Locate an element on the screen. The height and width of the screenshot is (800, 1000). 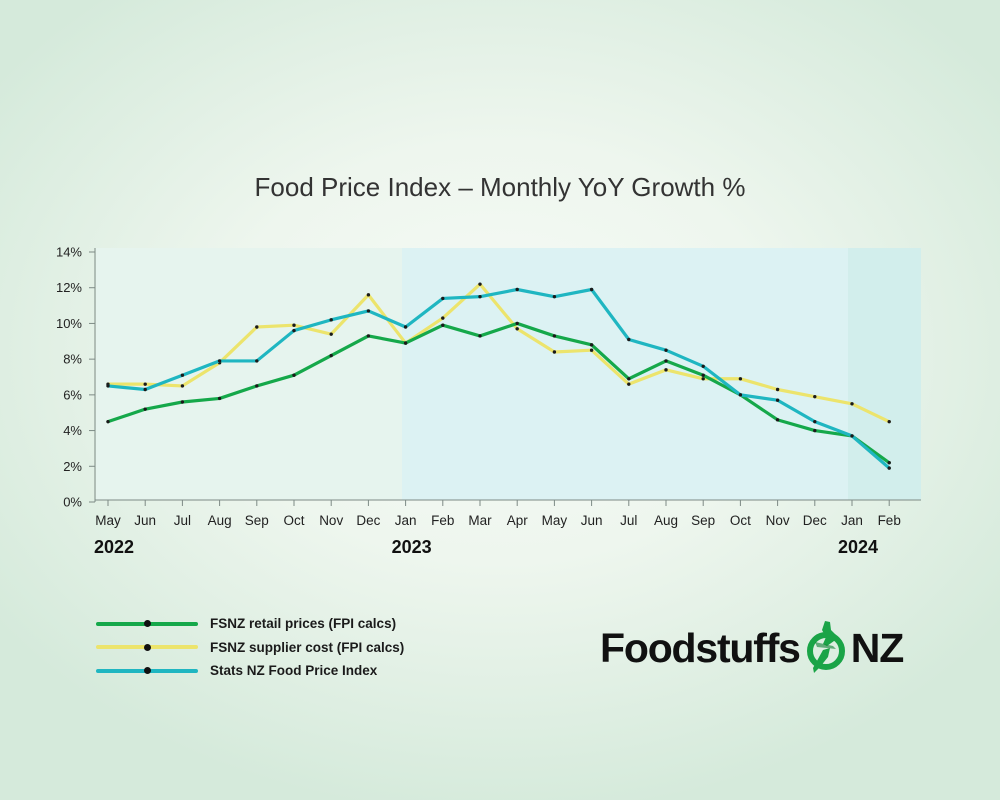
legend-item-retail: FSNZ retail prices (FPI calcs) is located at coordinates (250, 624).